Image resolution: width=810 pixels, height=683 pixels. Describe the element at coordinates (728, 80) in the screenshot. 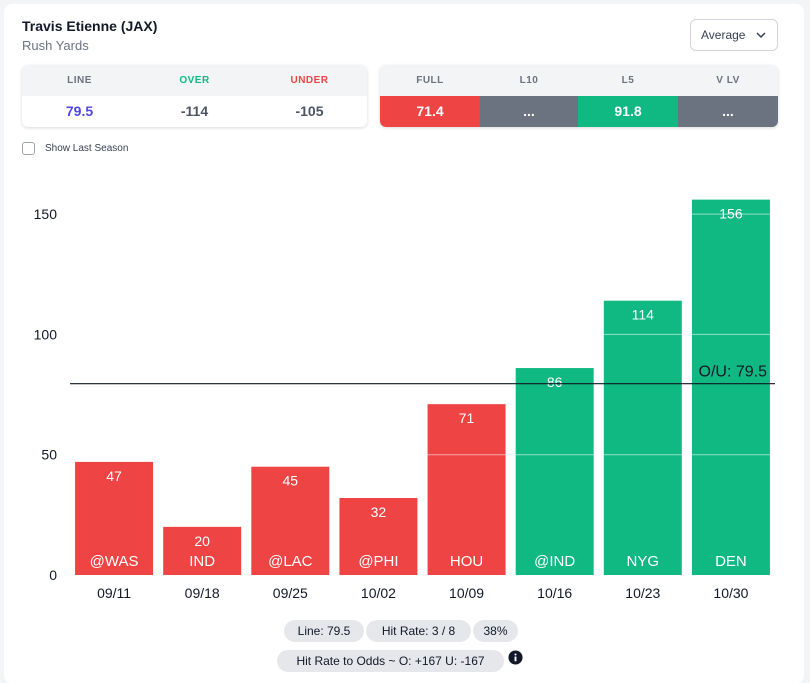

I see `vs-header: V LV` at that location.